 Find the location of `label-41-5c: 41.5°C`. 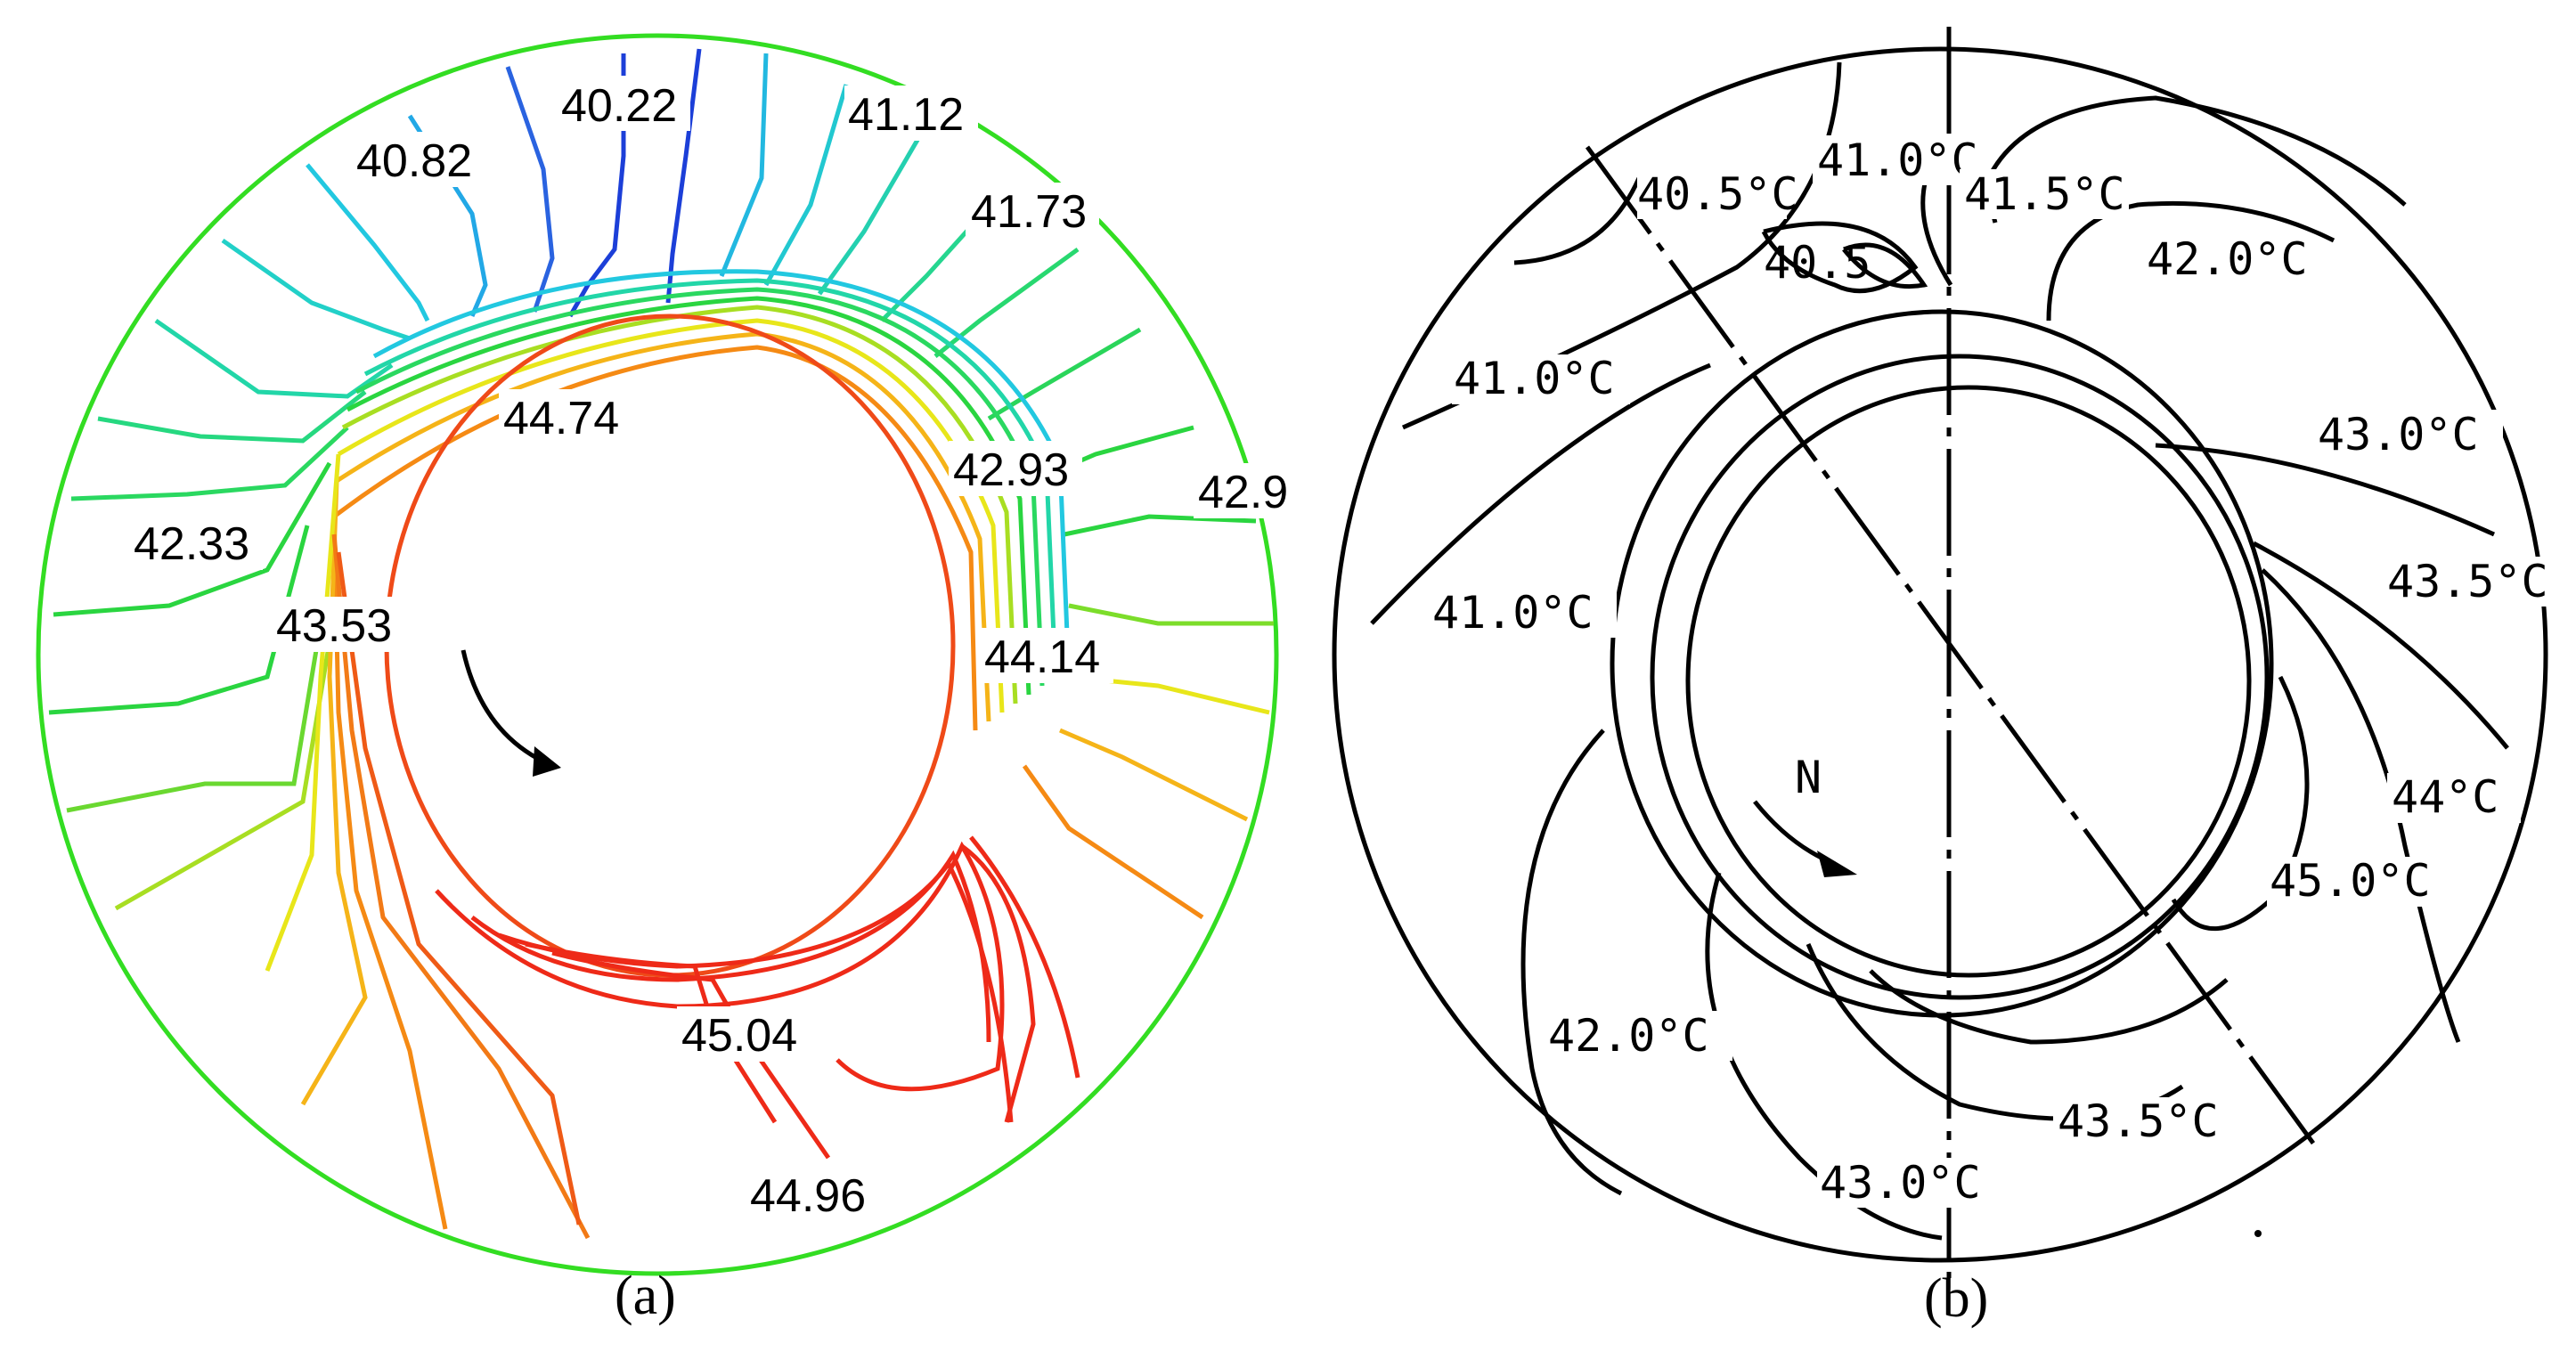

label-41-5c: 41.5°C is located at coordinates (2045, 194).